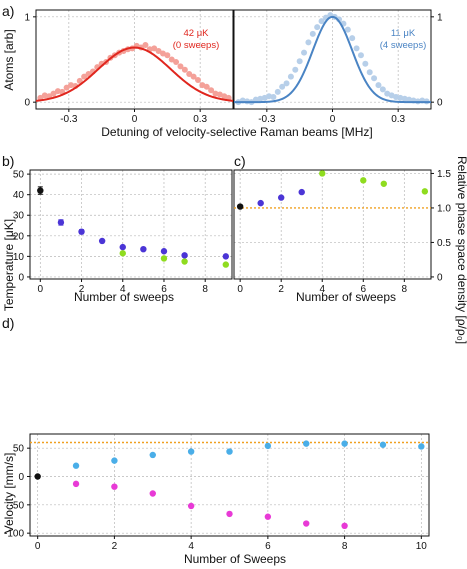 The image size is (467, 569). What do you see at coordinates (267, 119) in the screenshot?
I see `a-right-xtick-label-0: -0.3` at bounding box center [267, 119].